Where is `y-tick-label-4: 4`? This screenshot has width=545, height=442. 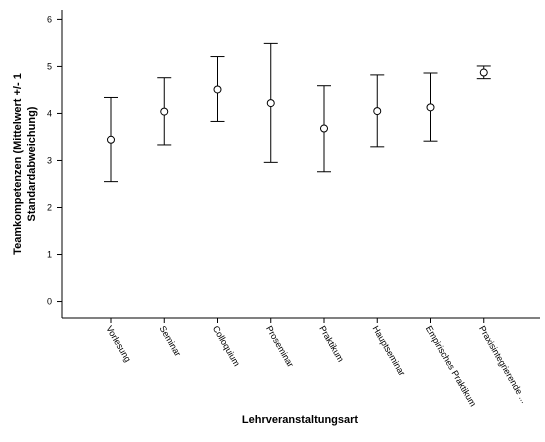 y-tick-label-4: 4 is located at coordinates (49, 113).